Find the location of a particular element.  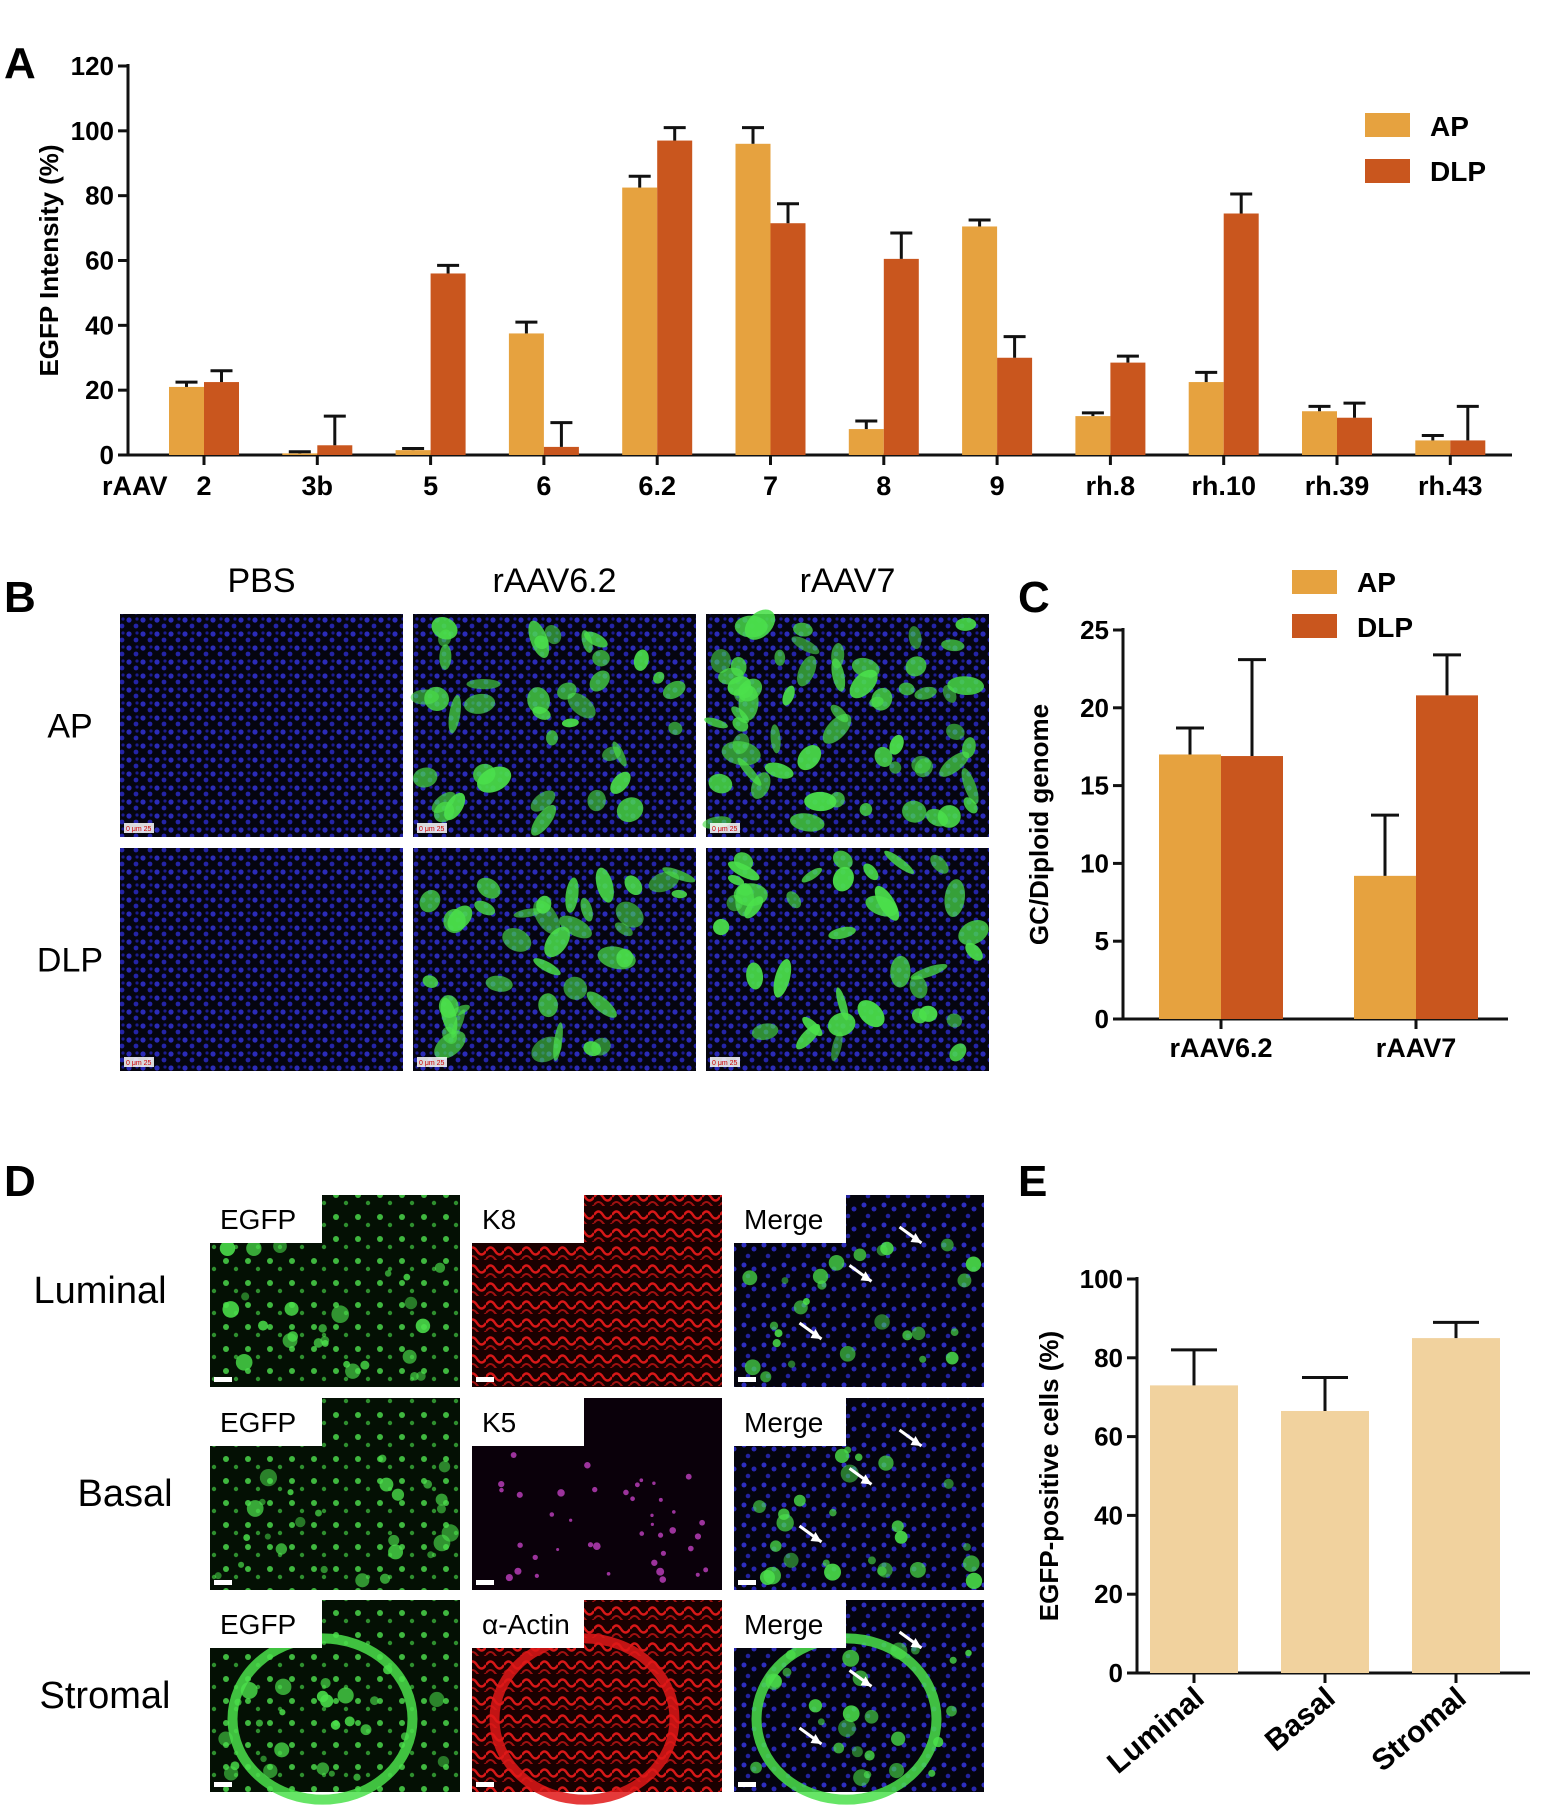

x-category-label: Stromal is located at coordinates (1419, 1729).